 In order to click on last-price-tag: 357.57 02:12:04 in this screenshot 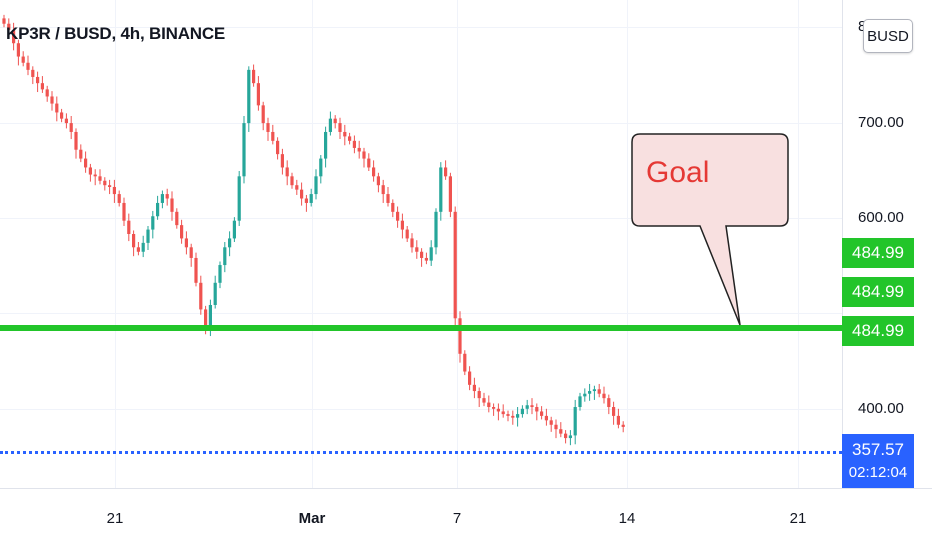, I will do `click(878, 461)`.